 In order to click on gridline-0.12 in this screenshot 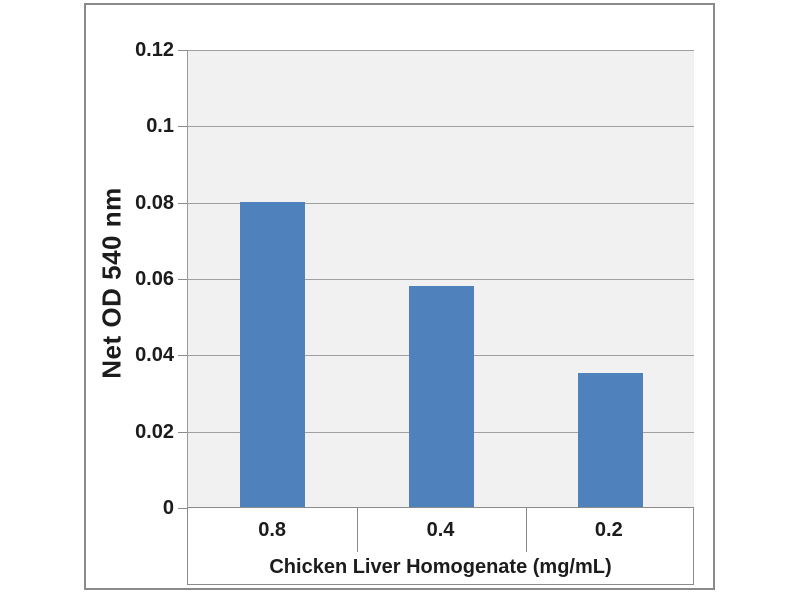, I will do `click(441, 50)`.